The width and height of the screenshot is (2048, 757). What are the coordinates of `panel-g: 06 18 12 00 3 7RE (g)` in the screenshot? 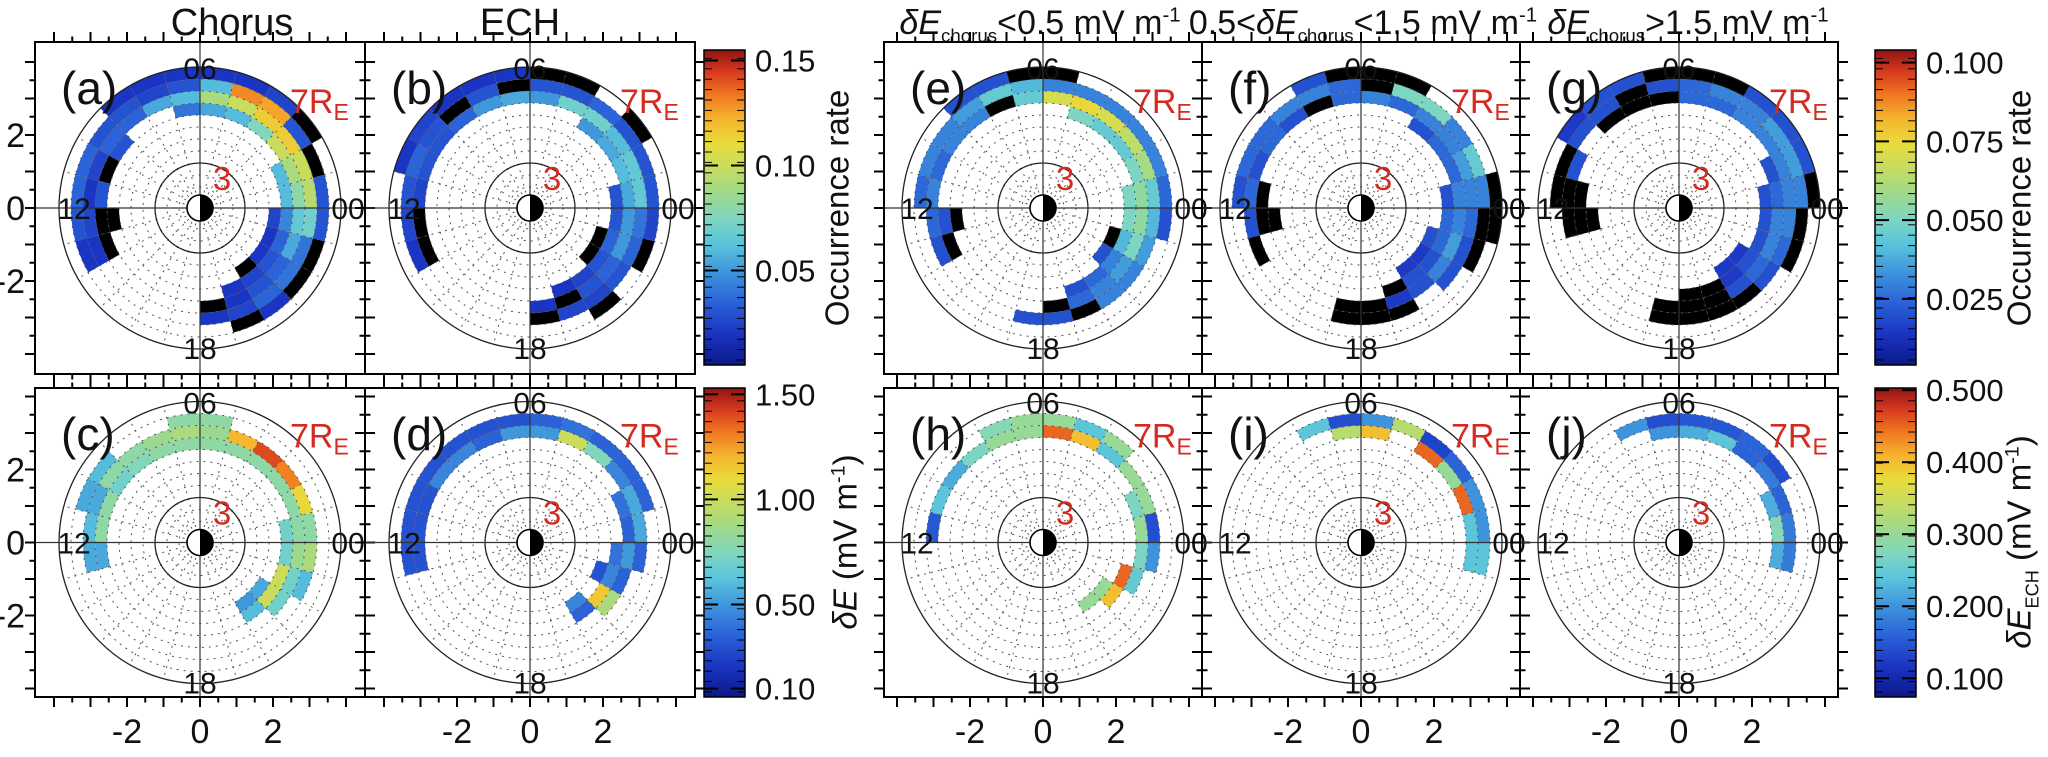 It's located at (1679, 208).